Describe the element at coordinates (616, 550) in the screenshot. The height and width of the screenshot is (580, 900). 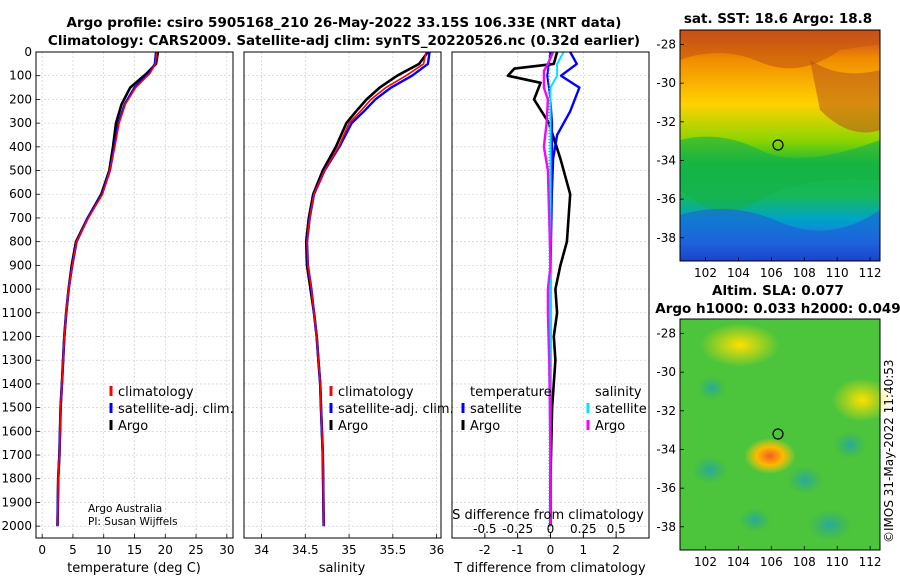
I see `x-tick-label: 2` at that location.